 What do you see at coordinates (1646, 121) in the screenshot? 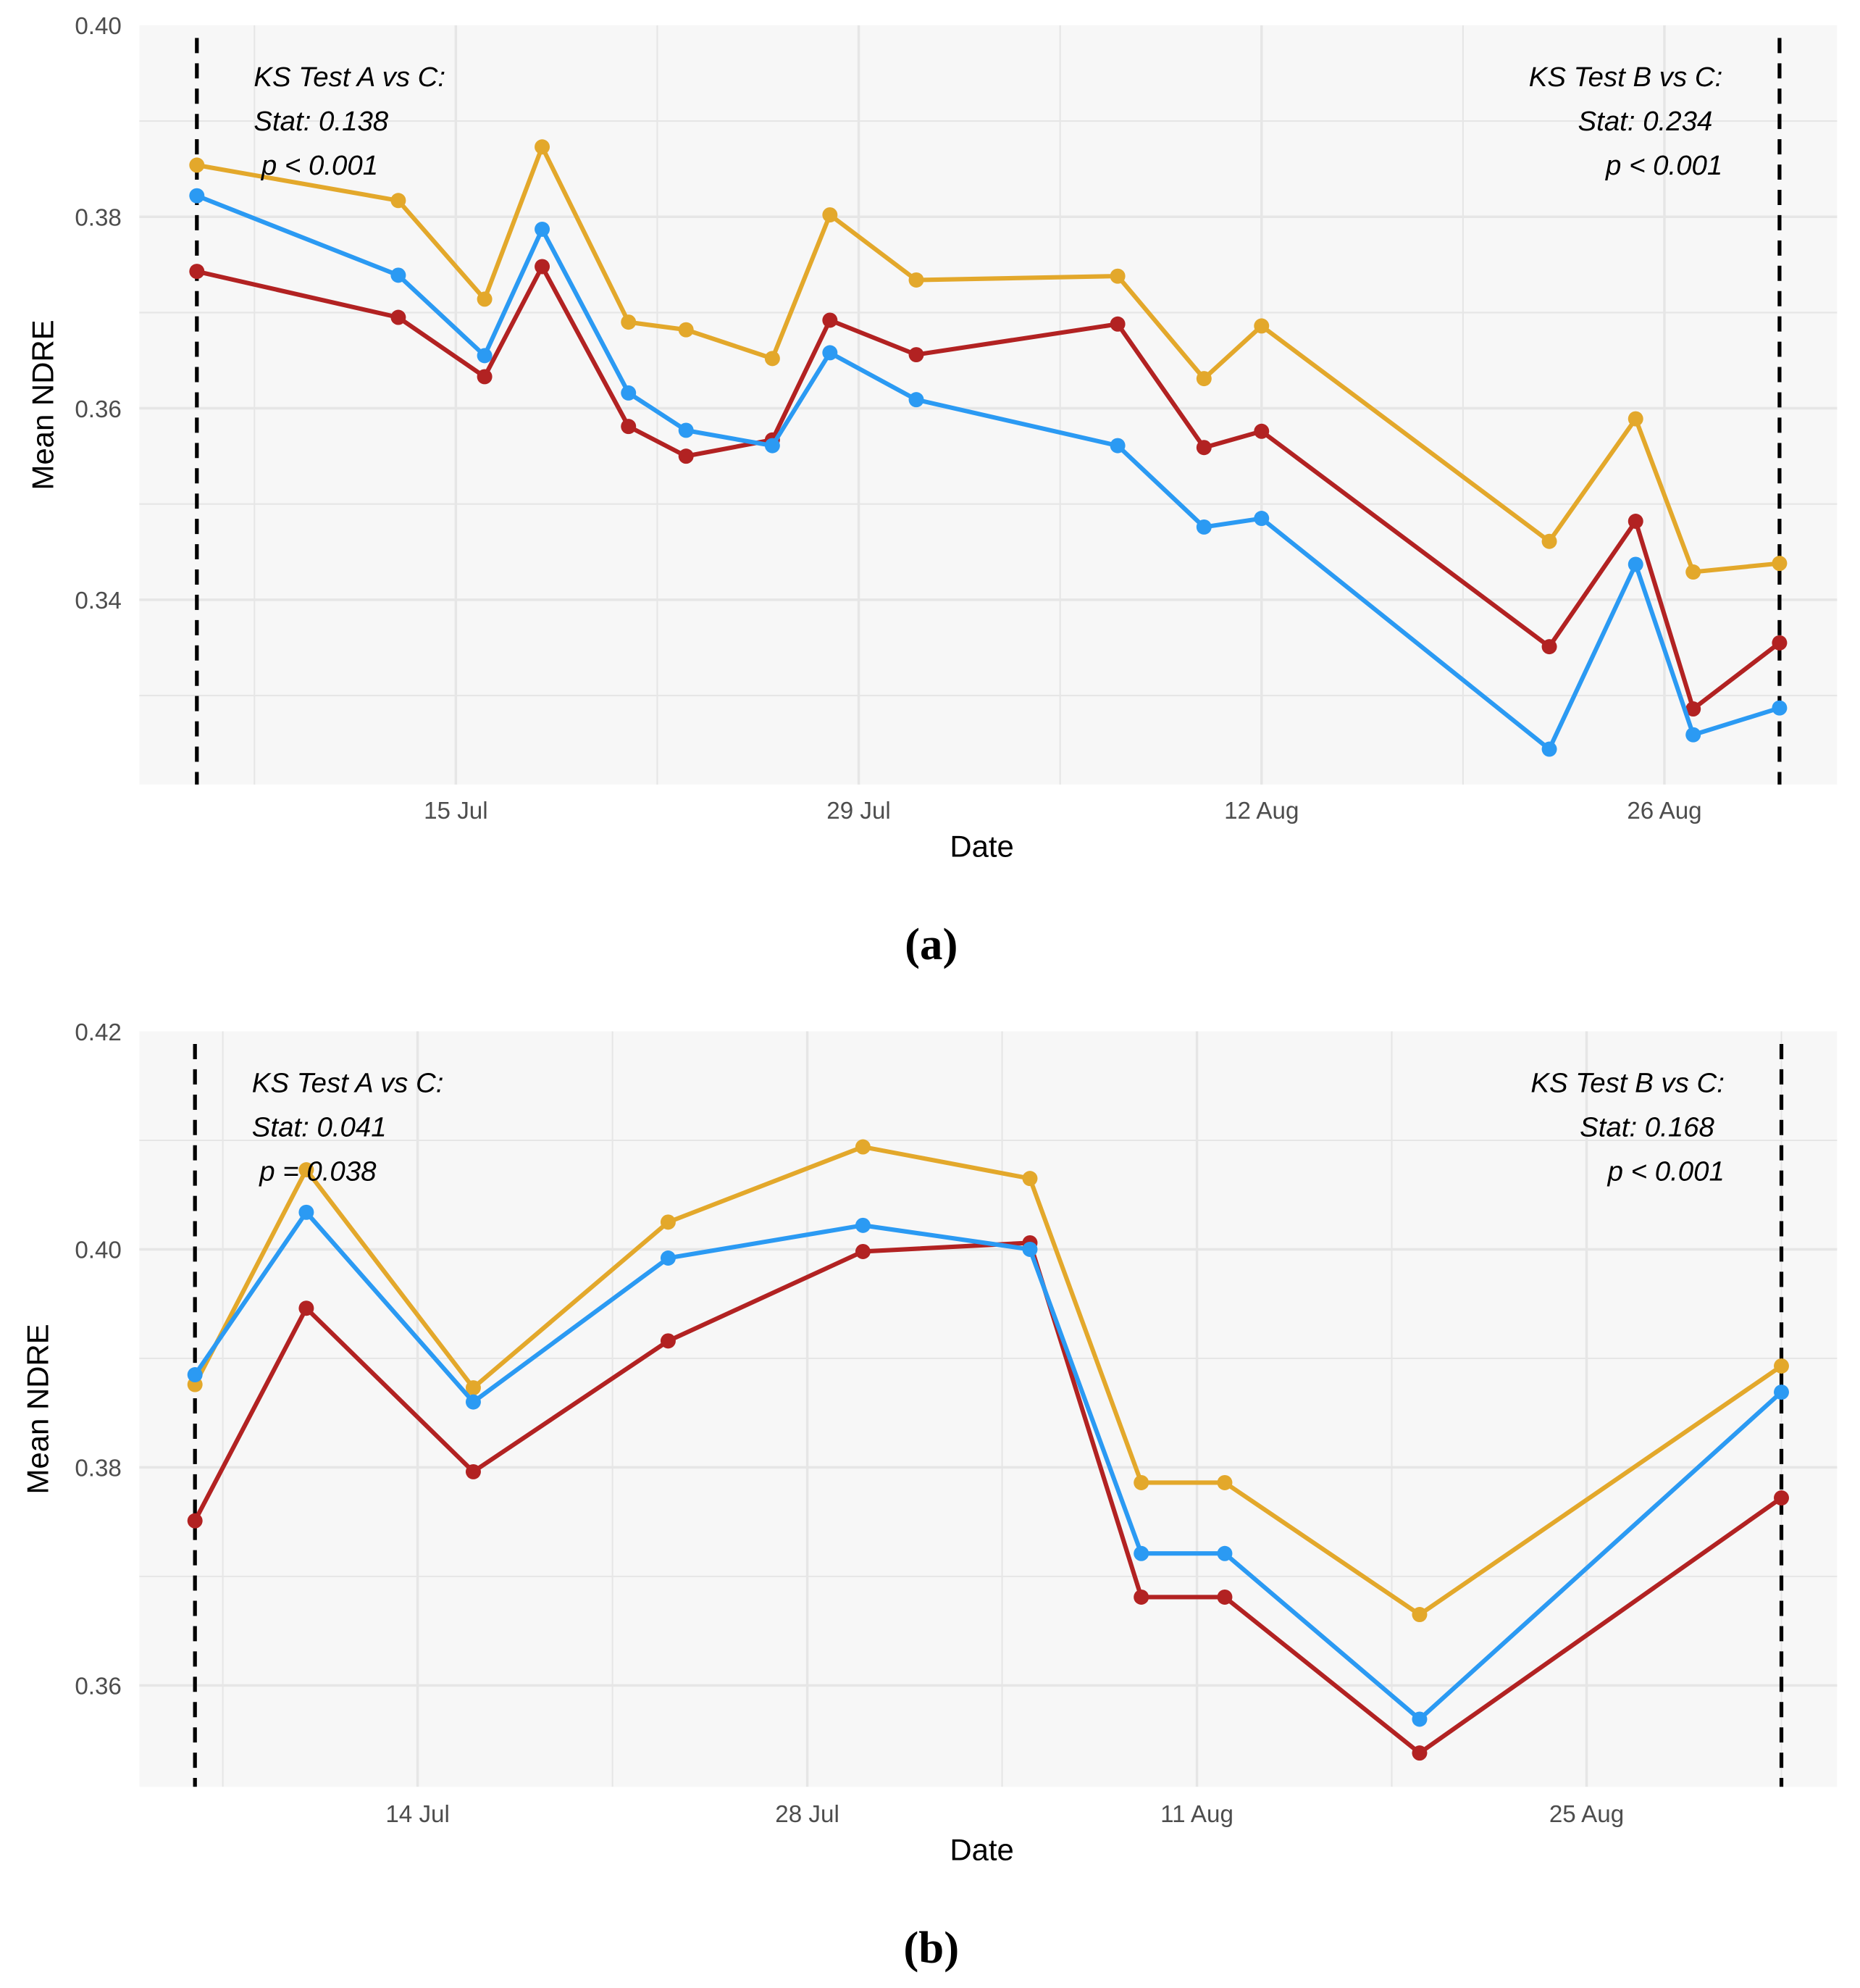
I see `annotation-right: Stat: 0.234` at bounding box center [1646, 121].